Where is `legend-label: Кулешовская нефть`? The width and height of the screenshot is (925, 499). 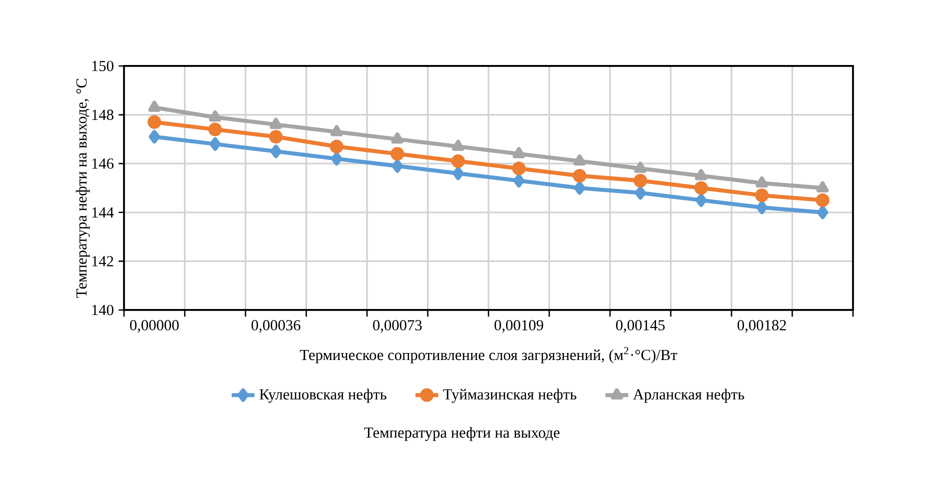 legend-label: Кулешовская нефть is located at coordinates (323, 395).